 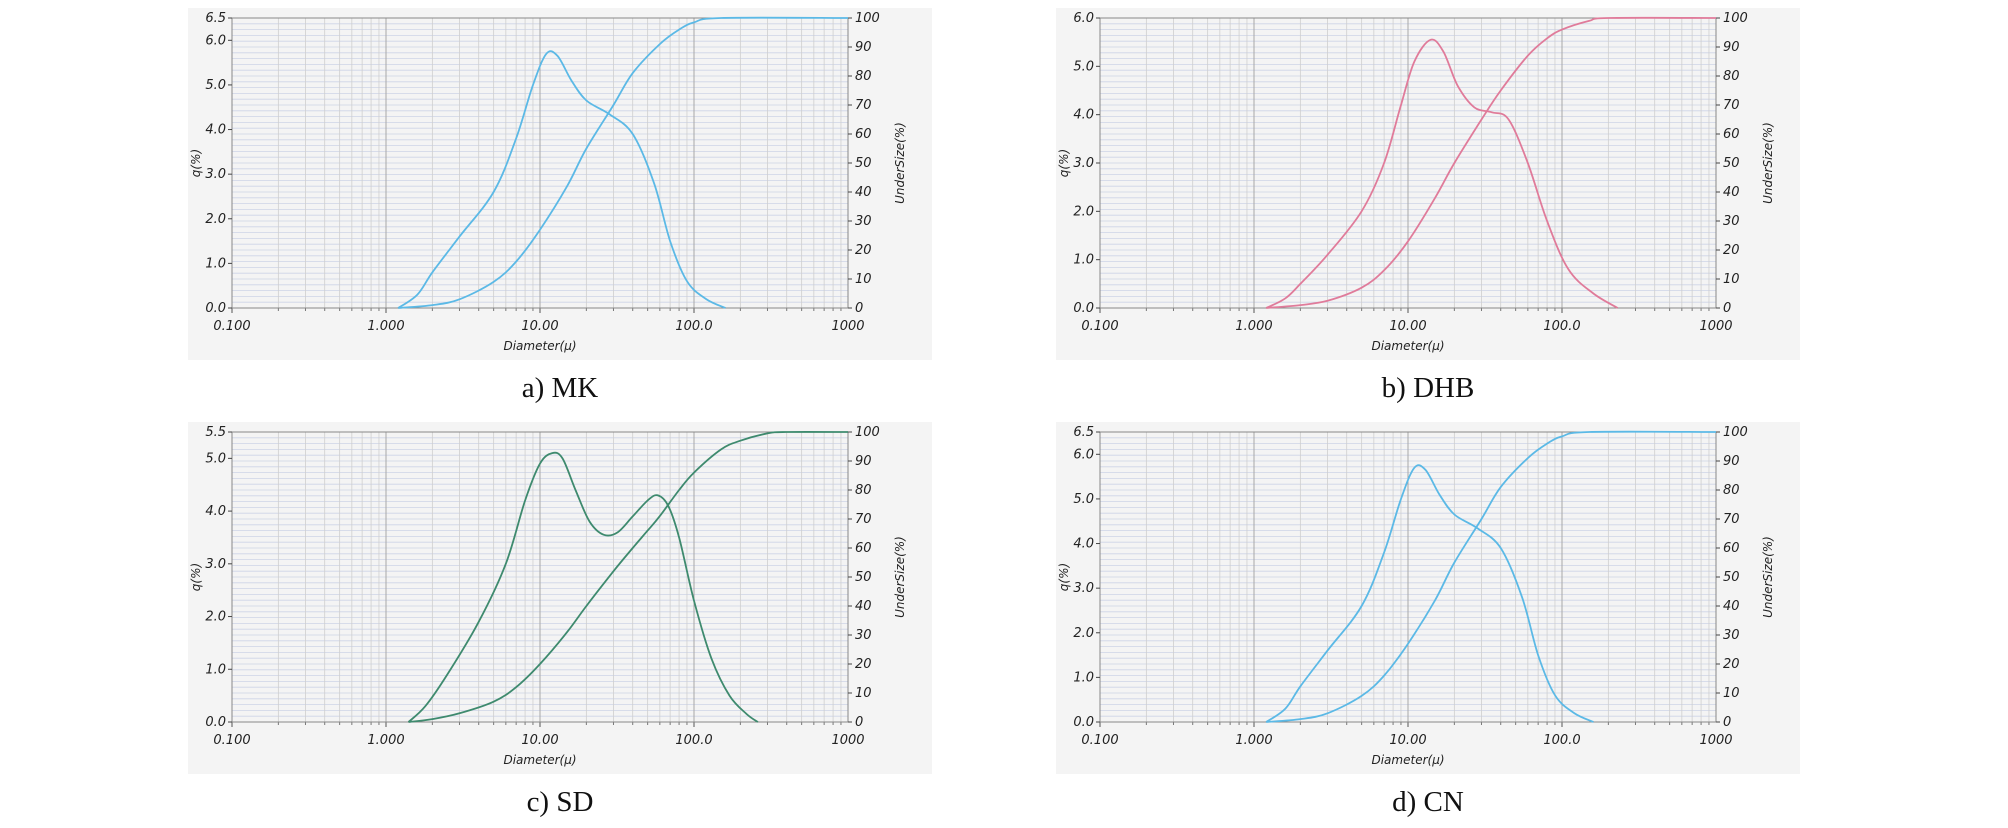 I want to click on y-axis-left: 0.0 1.0 2.0 3.0 4.0 5.0 5.5 q(%), so click(x=210, y=577).